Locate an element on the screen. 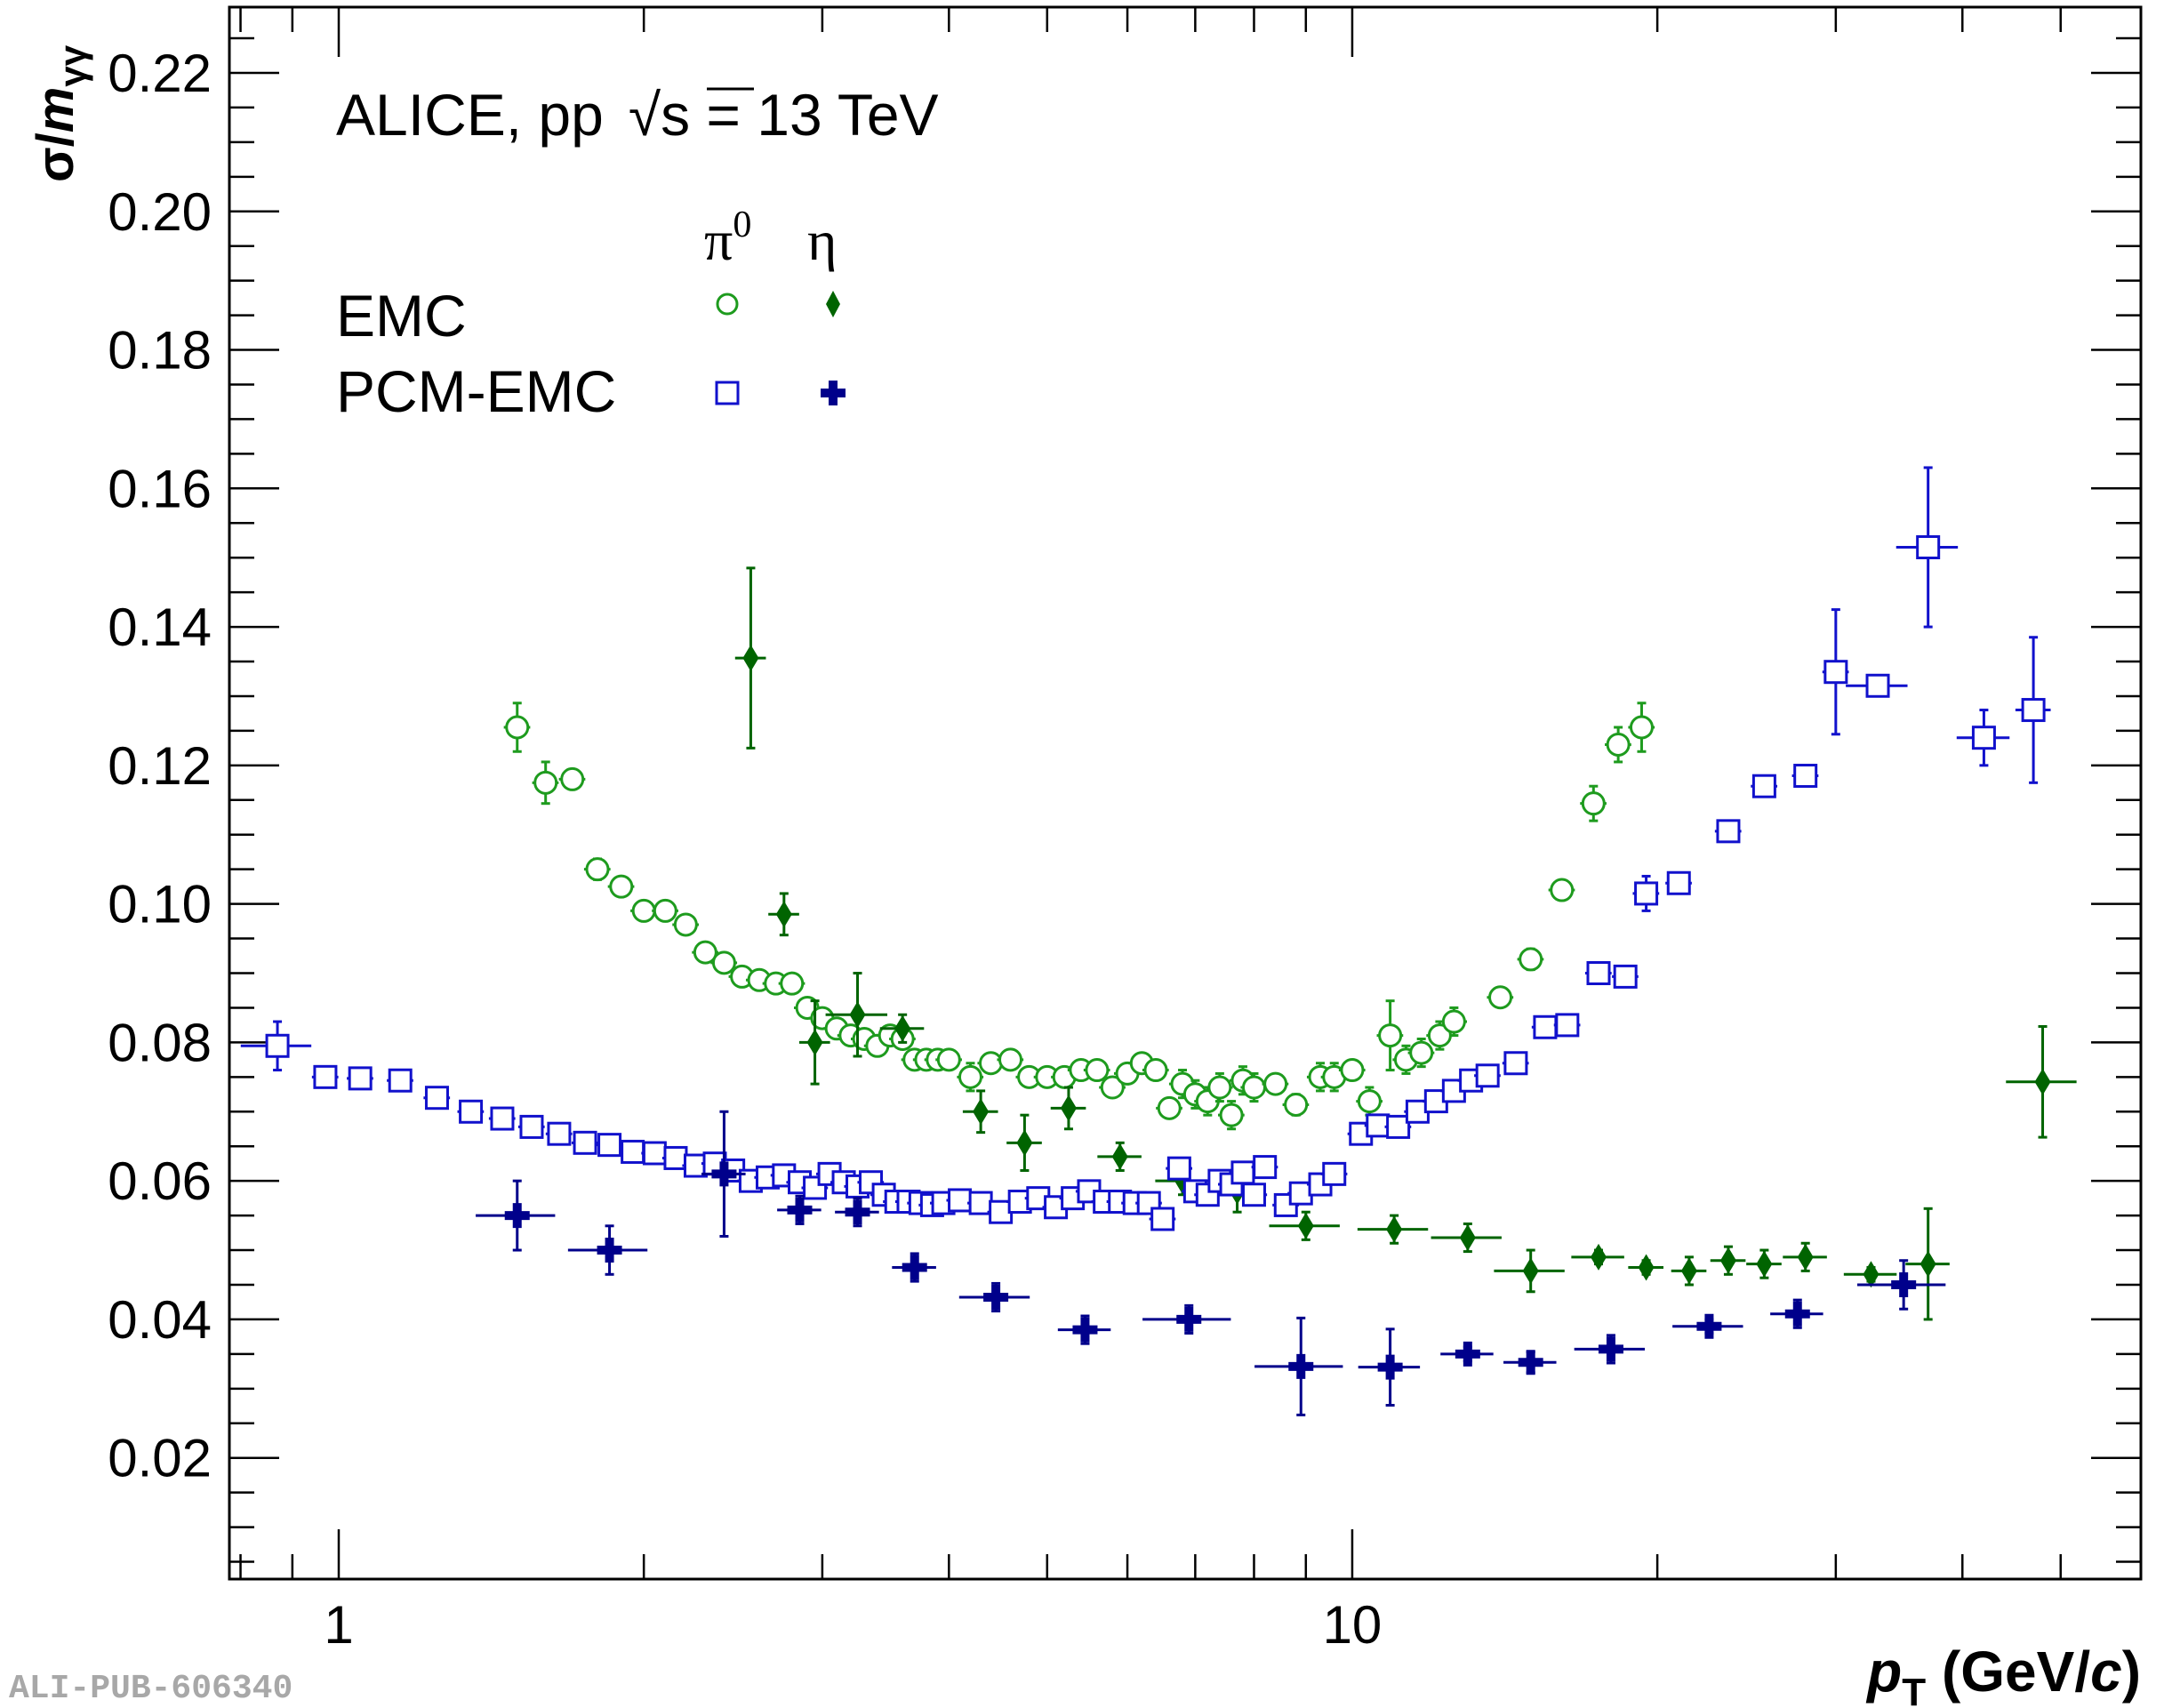 The height and width of the screenshot is (1708, 2164). x-axis-tick-labels: 1 10 is located at coordinates (853, 1625).